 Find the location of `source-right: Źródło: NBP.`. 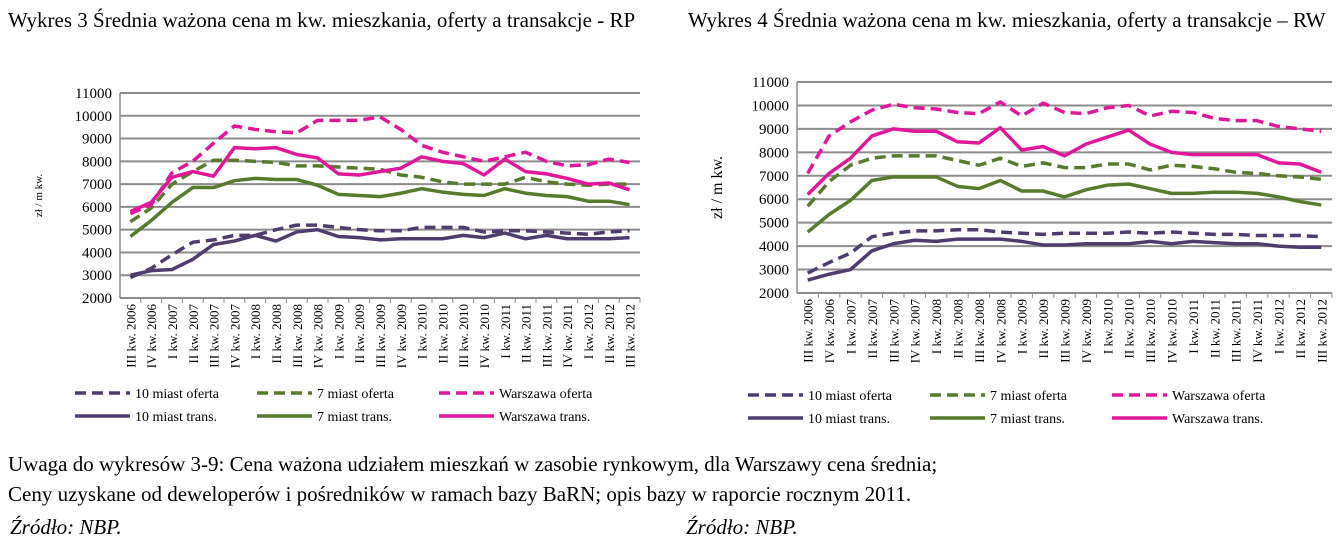

source-right: Źródło: NBP. is located at coordinates (742, 527).